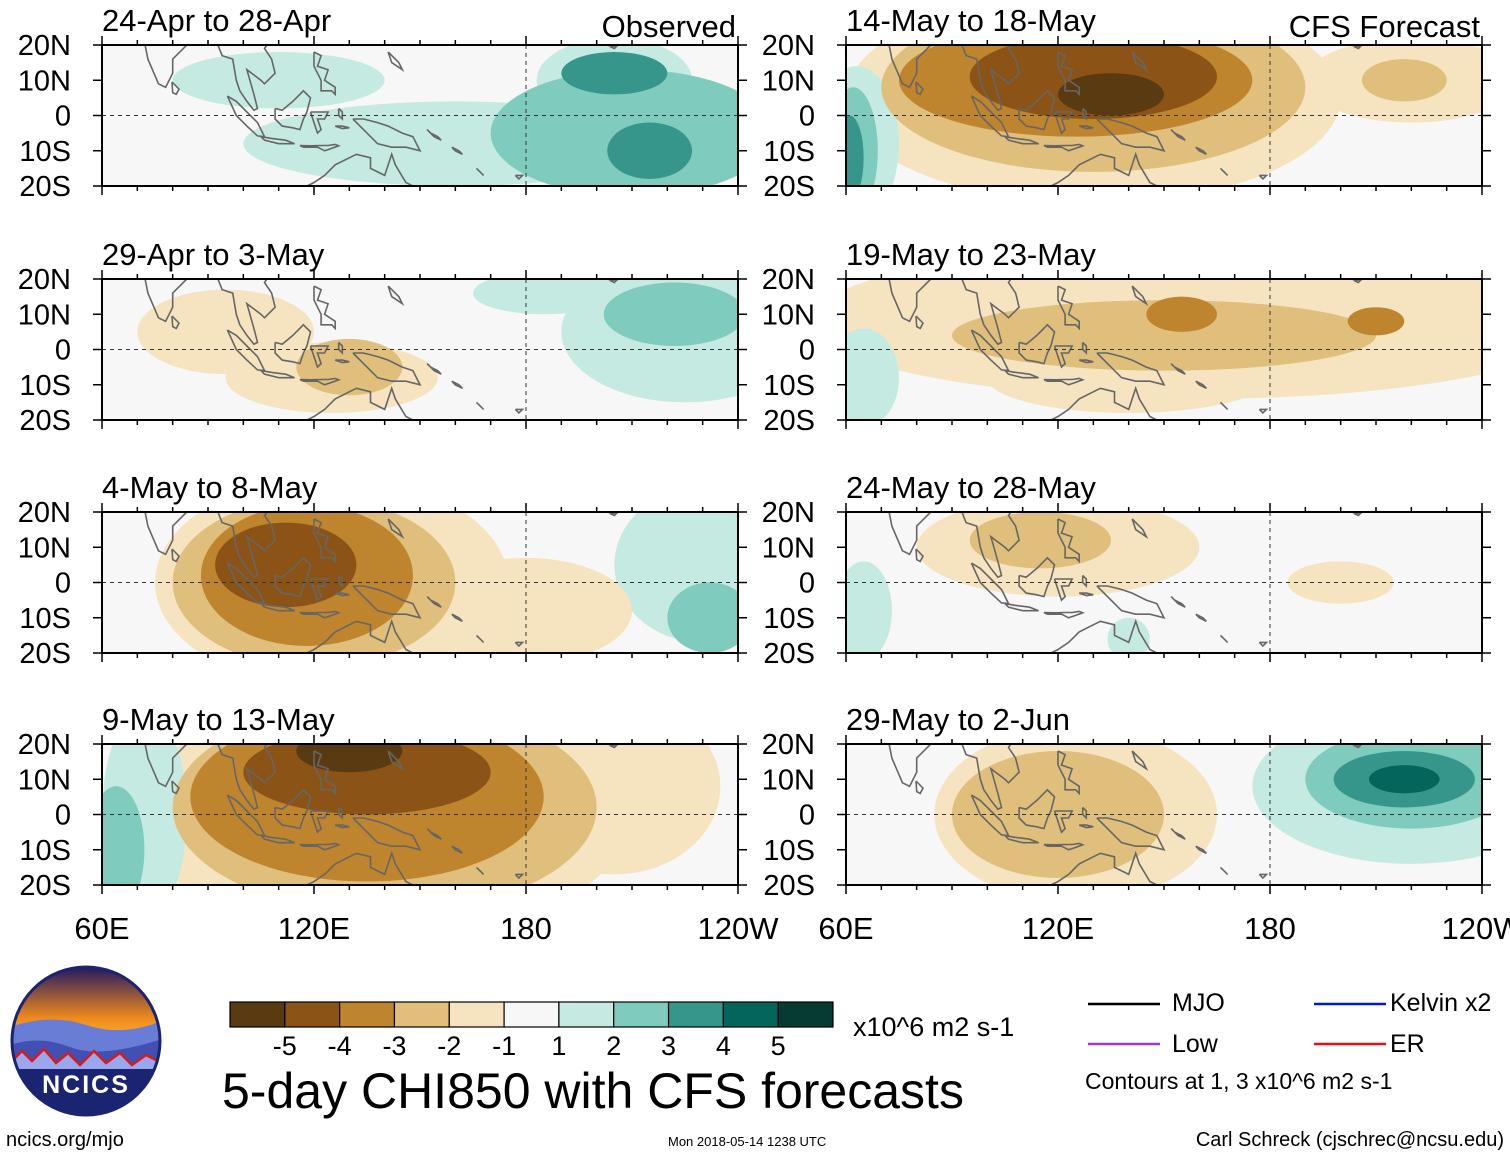  Describe the element at coordinates (1237, 1024) in the screenshot. I see `contour-legend` at that location.